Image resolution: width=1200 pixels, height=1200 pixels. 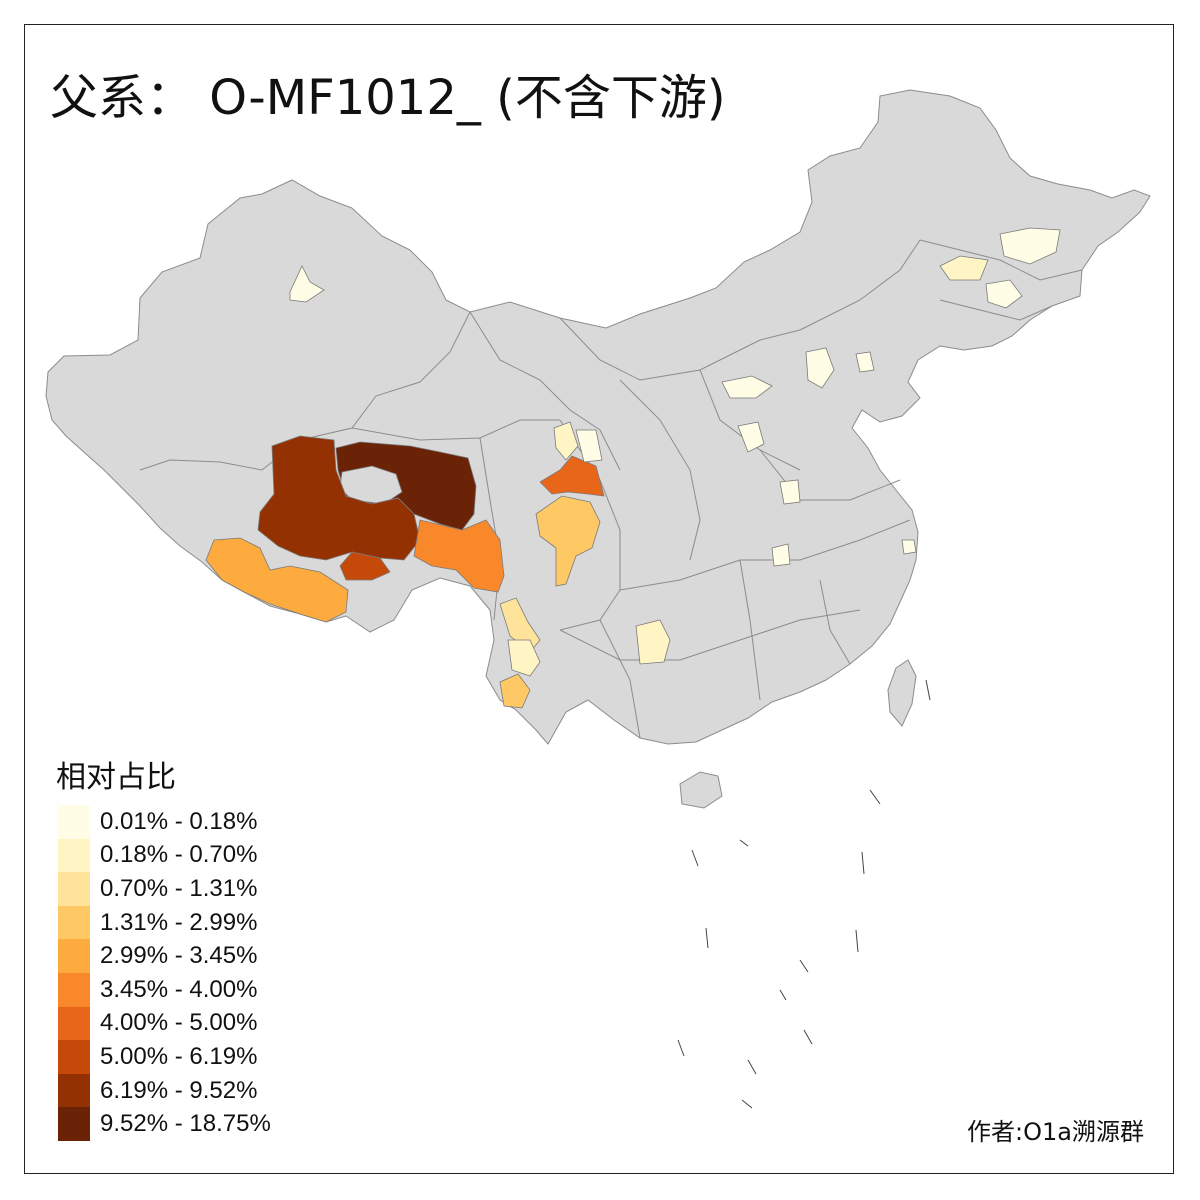 I want to click on legend-label: 0.70% - 1.31%, so click(x=179, y=888).